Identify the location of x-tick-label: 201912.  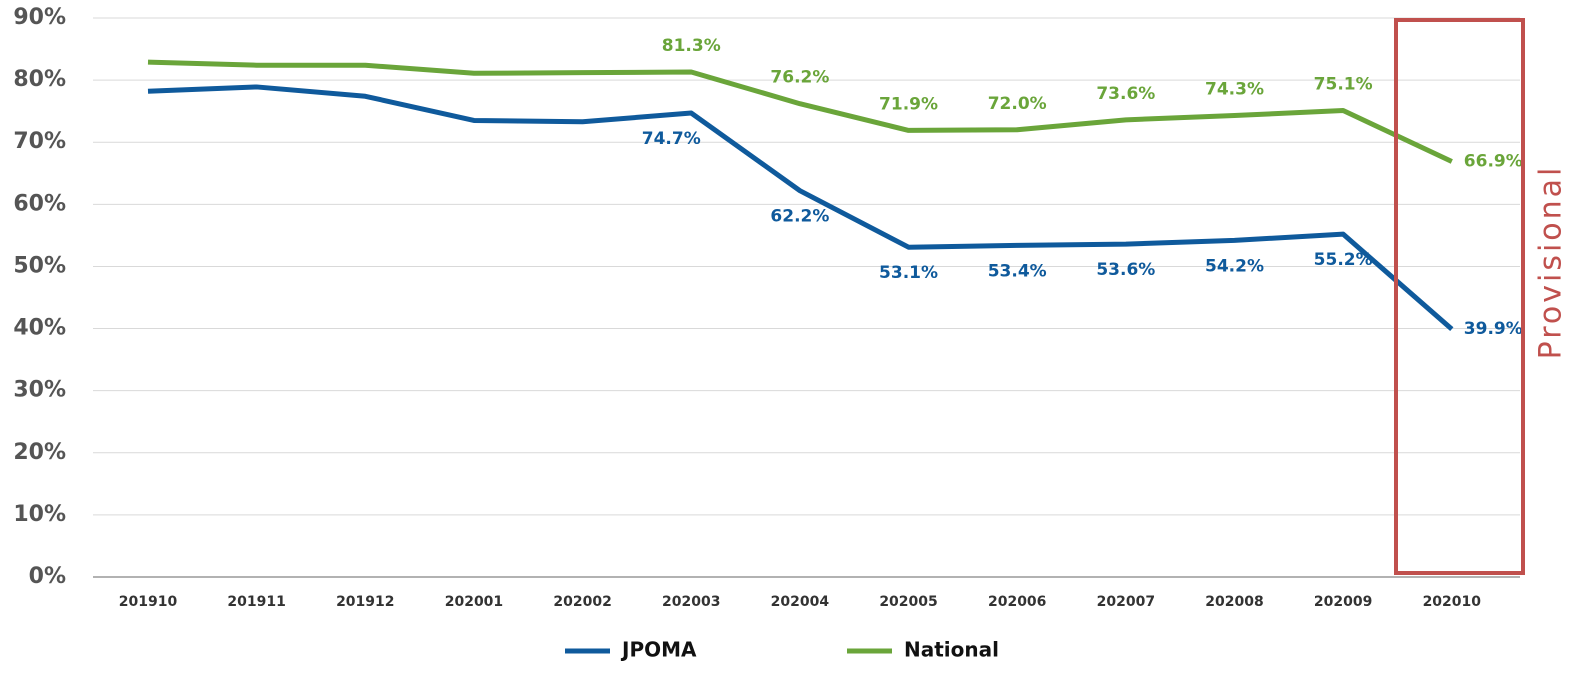
(365, 602).